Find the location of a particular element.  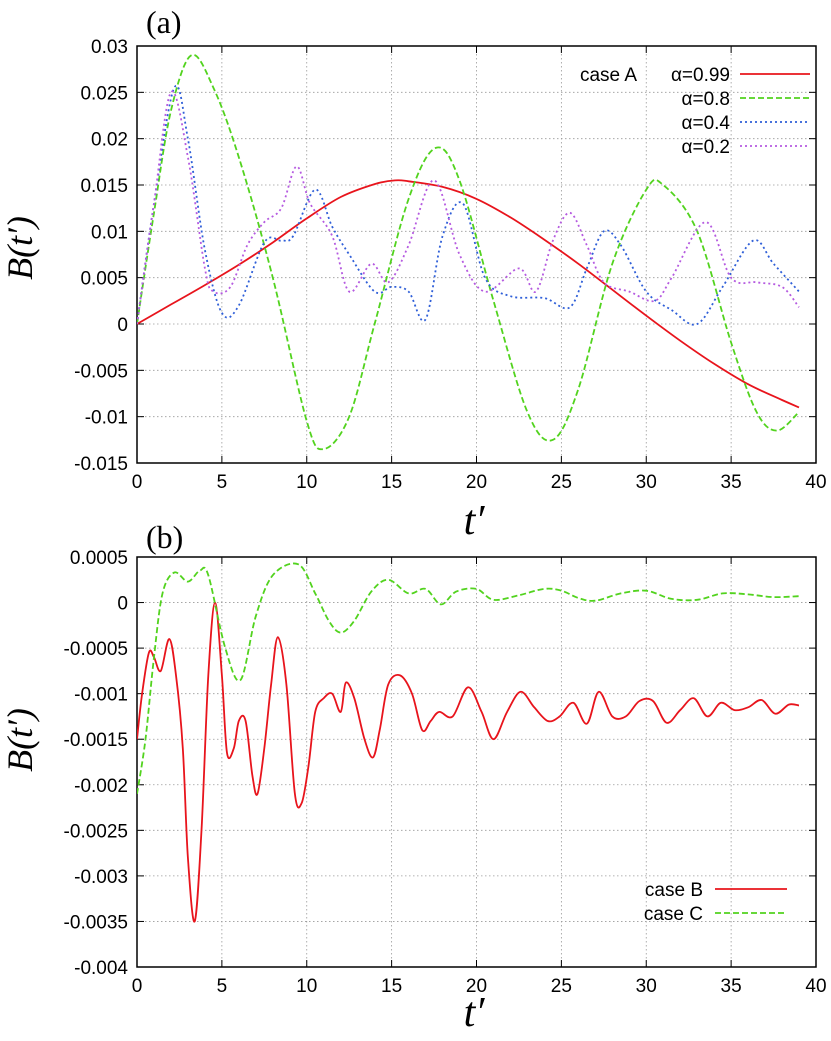

y-tick-label: 0.0005 is located at coordinates (99, 558).